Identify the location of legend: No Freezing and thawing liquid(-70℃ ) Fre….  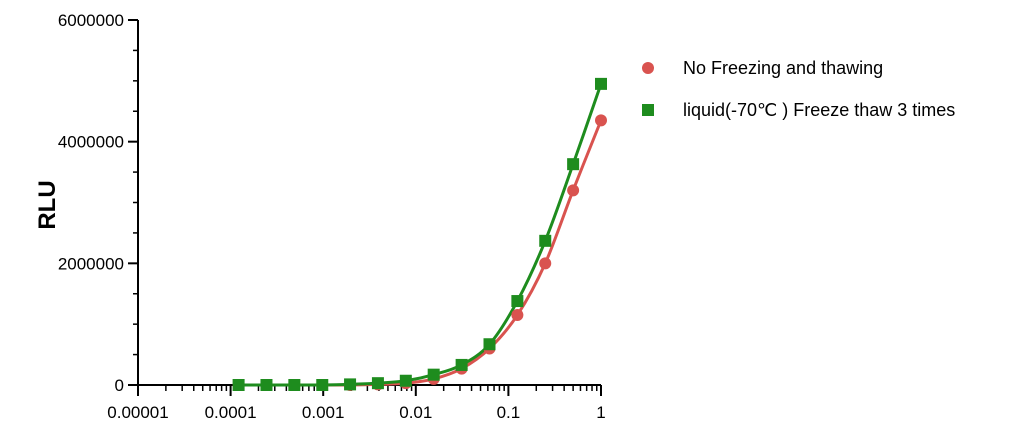
(798, 89).